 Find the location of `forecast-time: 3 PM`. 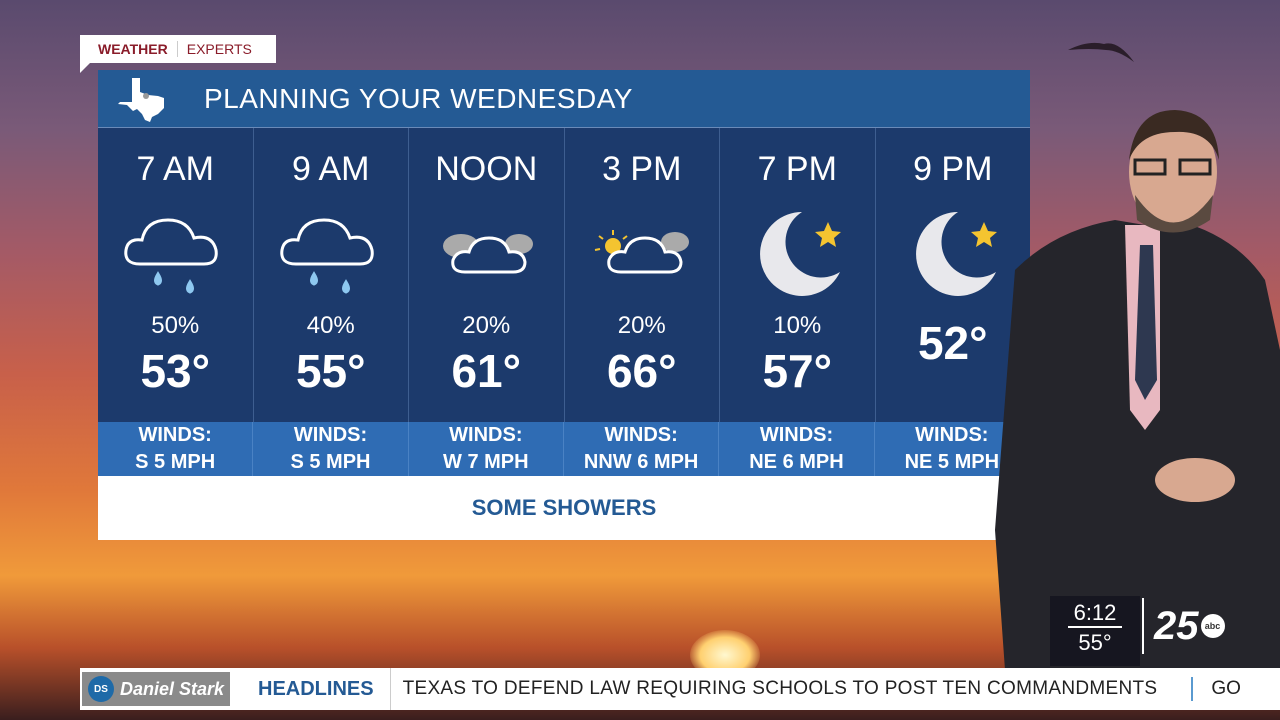

forecast-time: 3 PM is located at coordinates (642, 169).